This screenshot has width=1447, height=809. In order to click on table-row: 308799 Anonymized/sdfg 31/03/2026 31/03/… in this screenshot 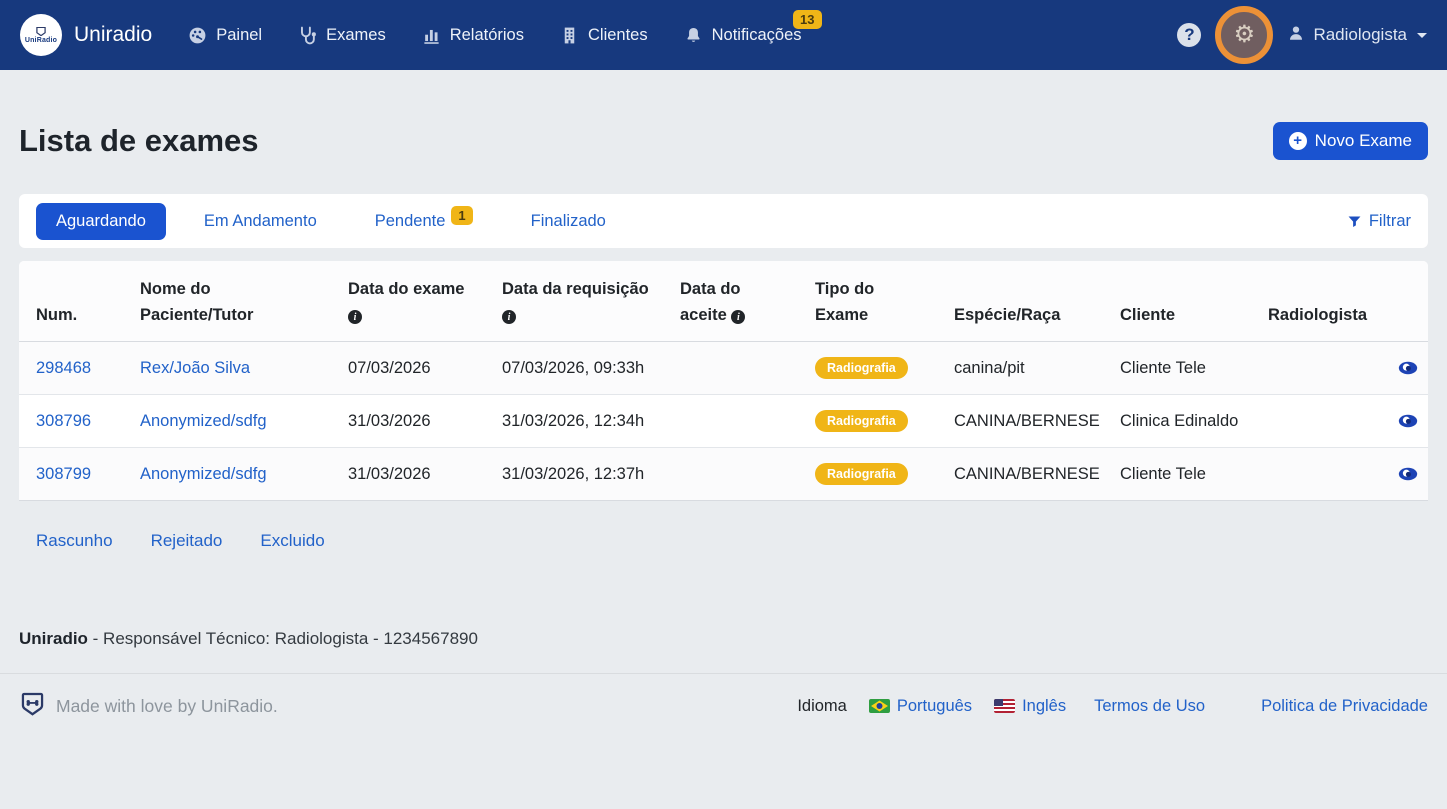, I will do `click(723, 474)`.